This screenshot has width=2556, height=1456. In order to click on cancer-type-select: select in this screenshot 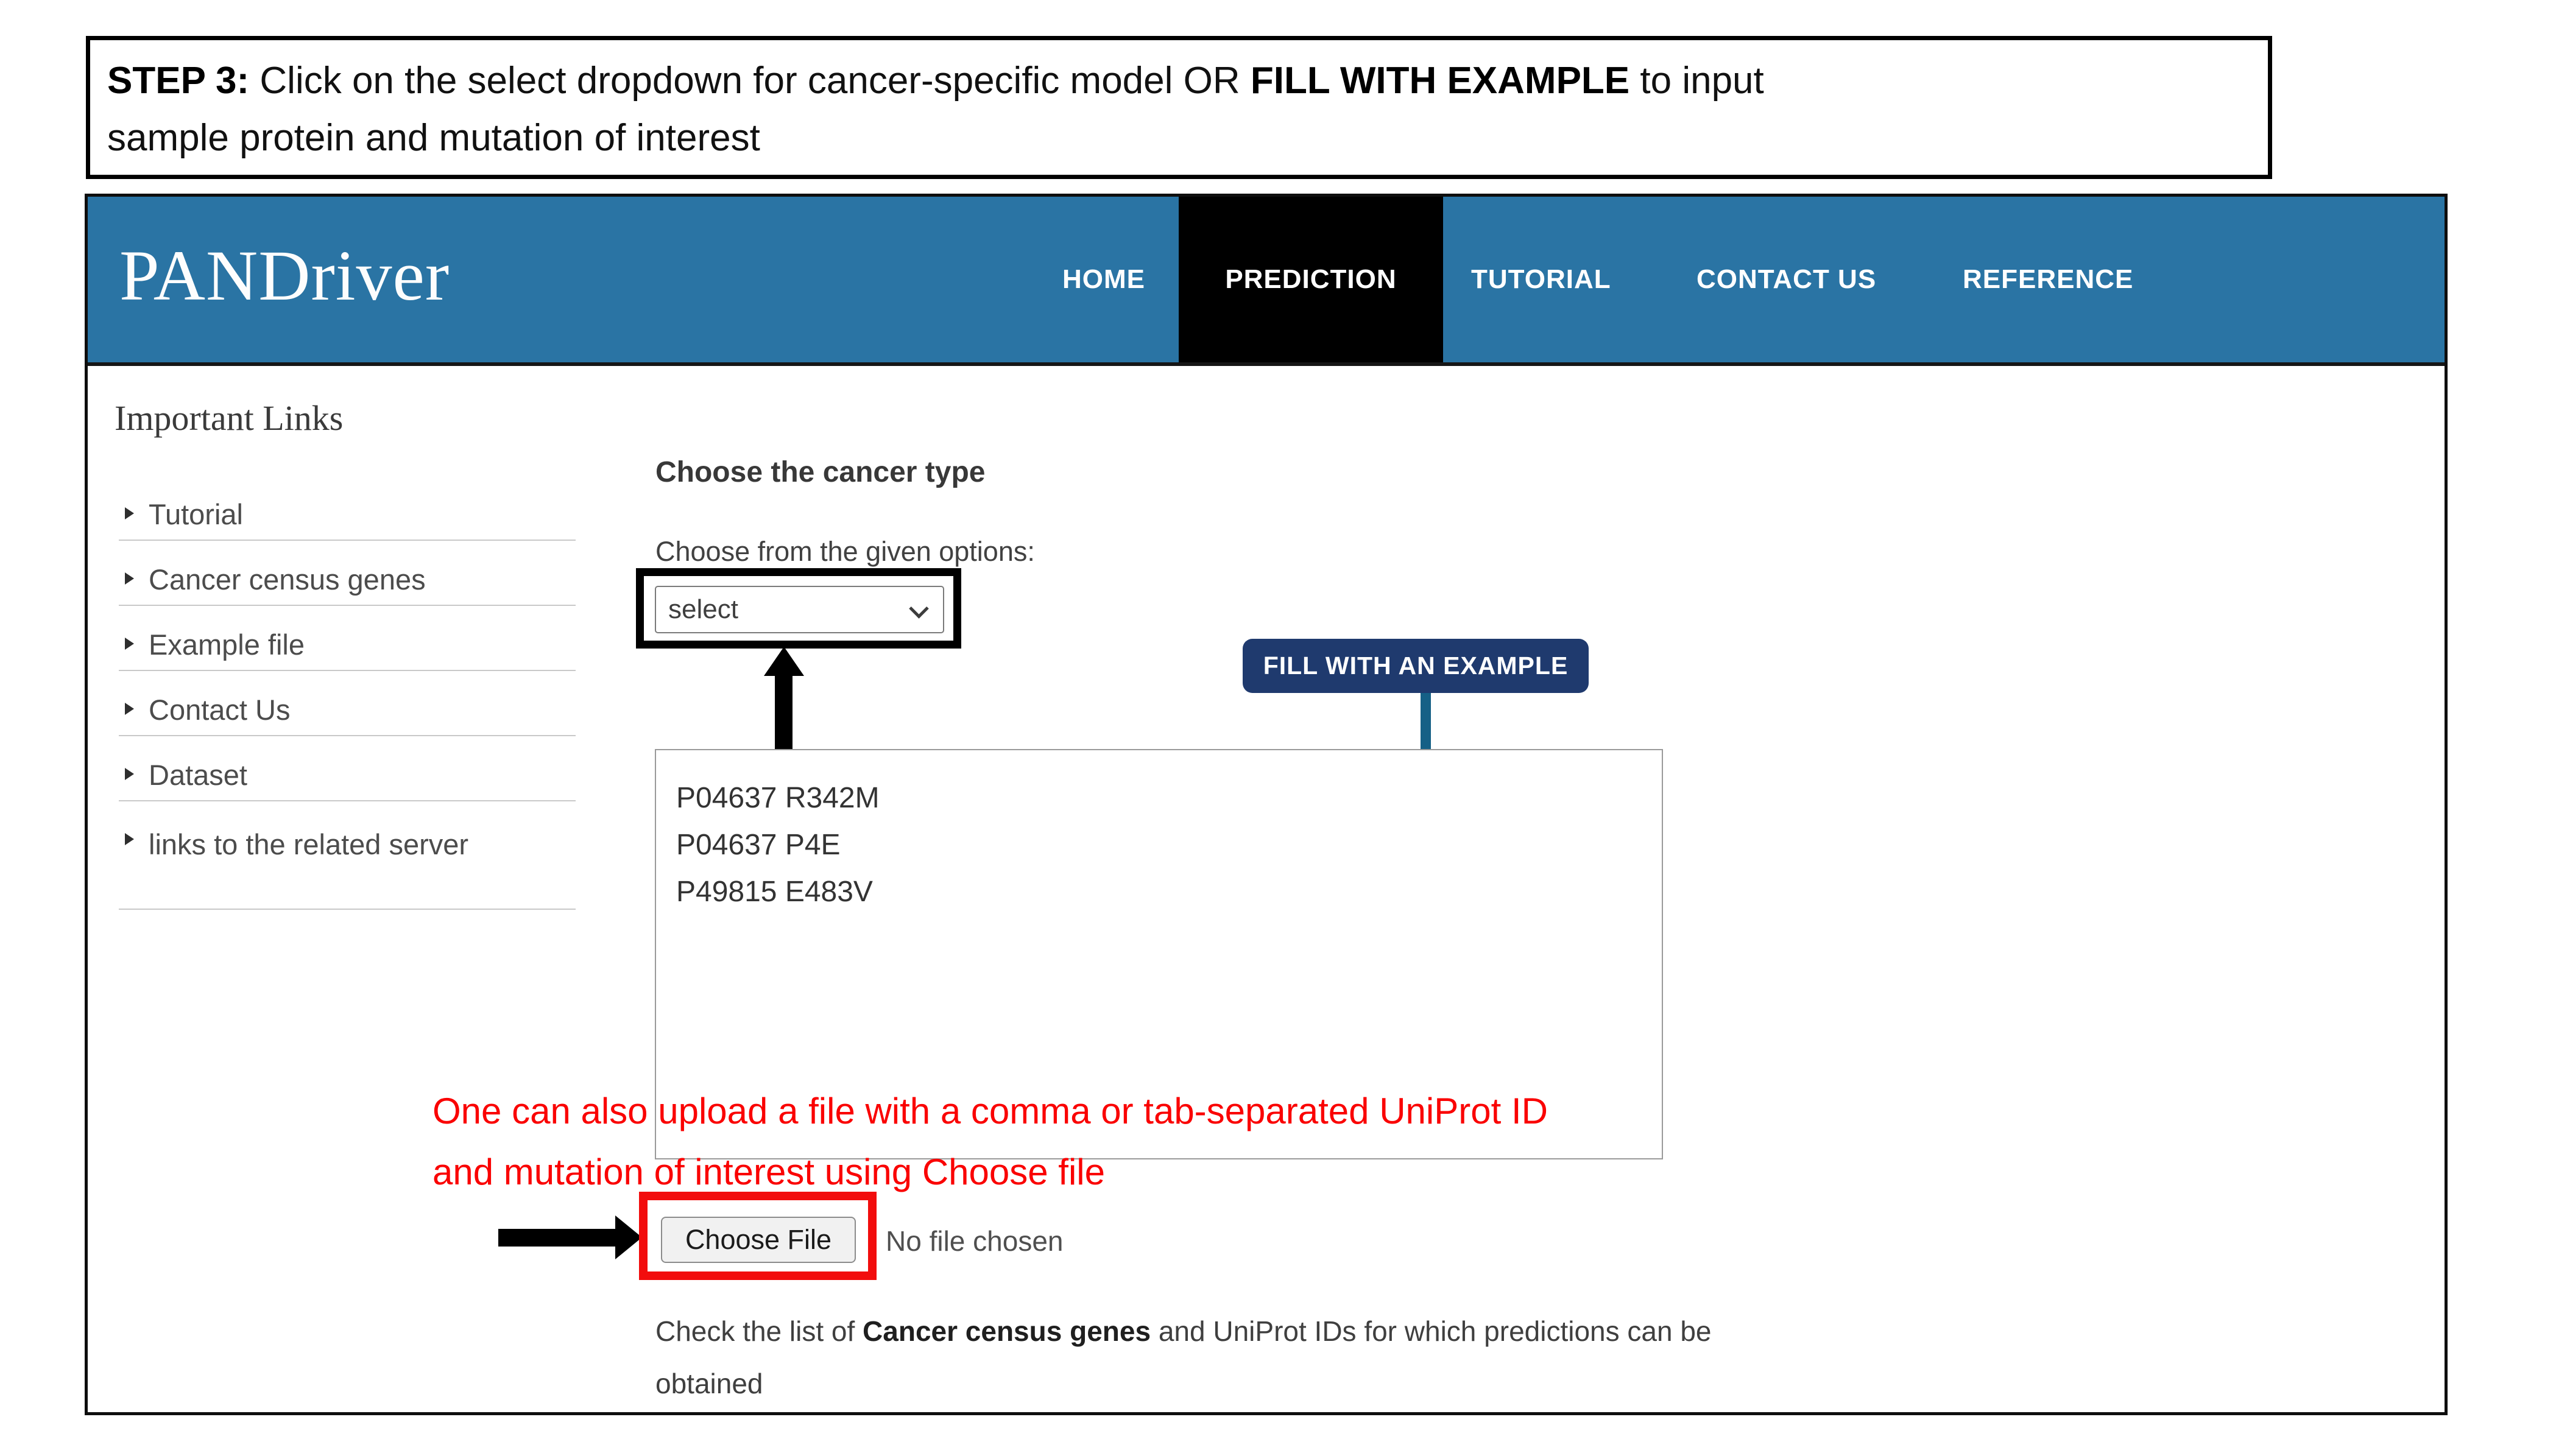, I will do `click(799, 609)`.